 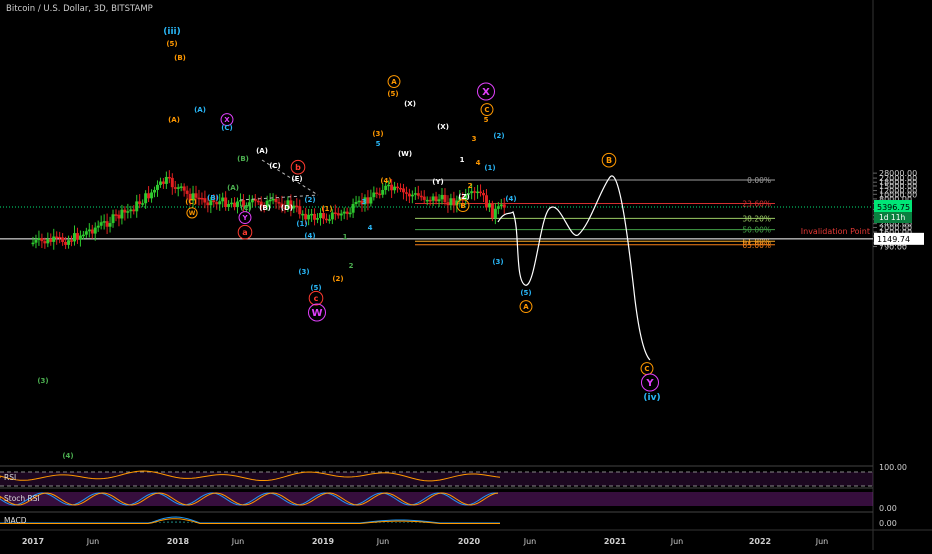 I want to click on price-tick-label: 28000.00, so click(x=898, y=173).